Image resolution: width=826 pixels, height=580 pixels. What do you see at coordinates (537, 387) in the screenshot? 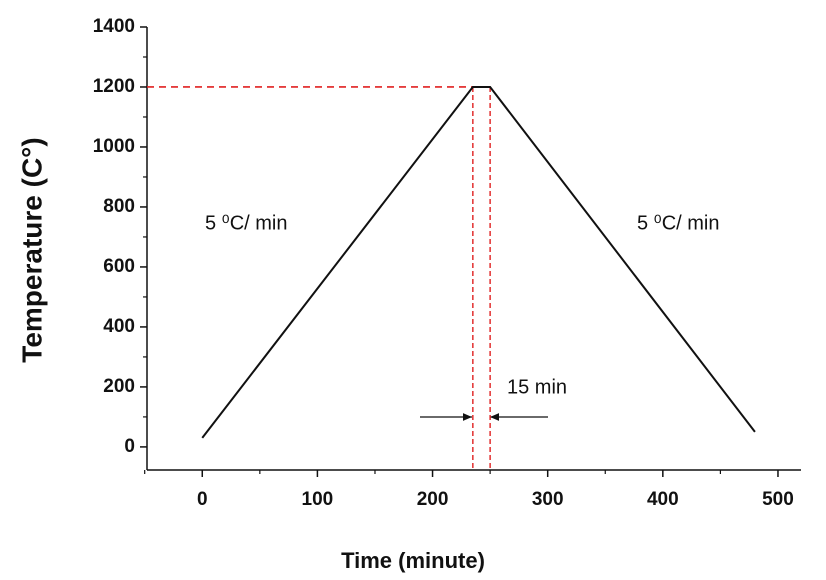
I see `annotation: 15 min` at bounding box center [537, 387].